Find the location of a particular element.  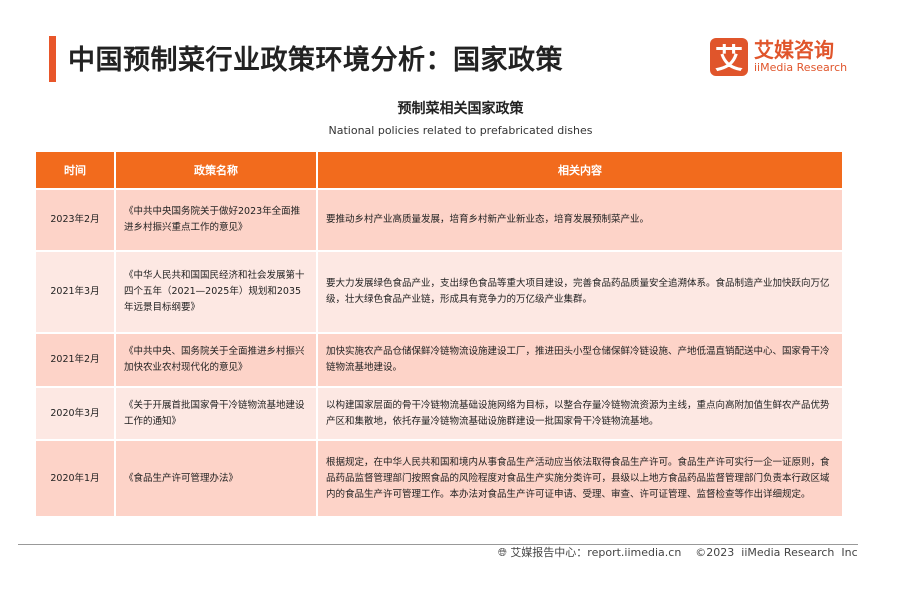

column-header-time: 时间 is located at coordinates (75, 170).